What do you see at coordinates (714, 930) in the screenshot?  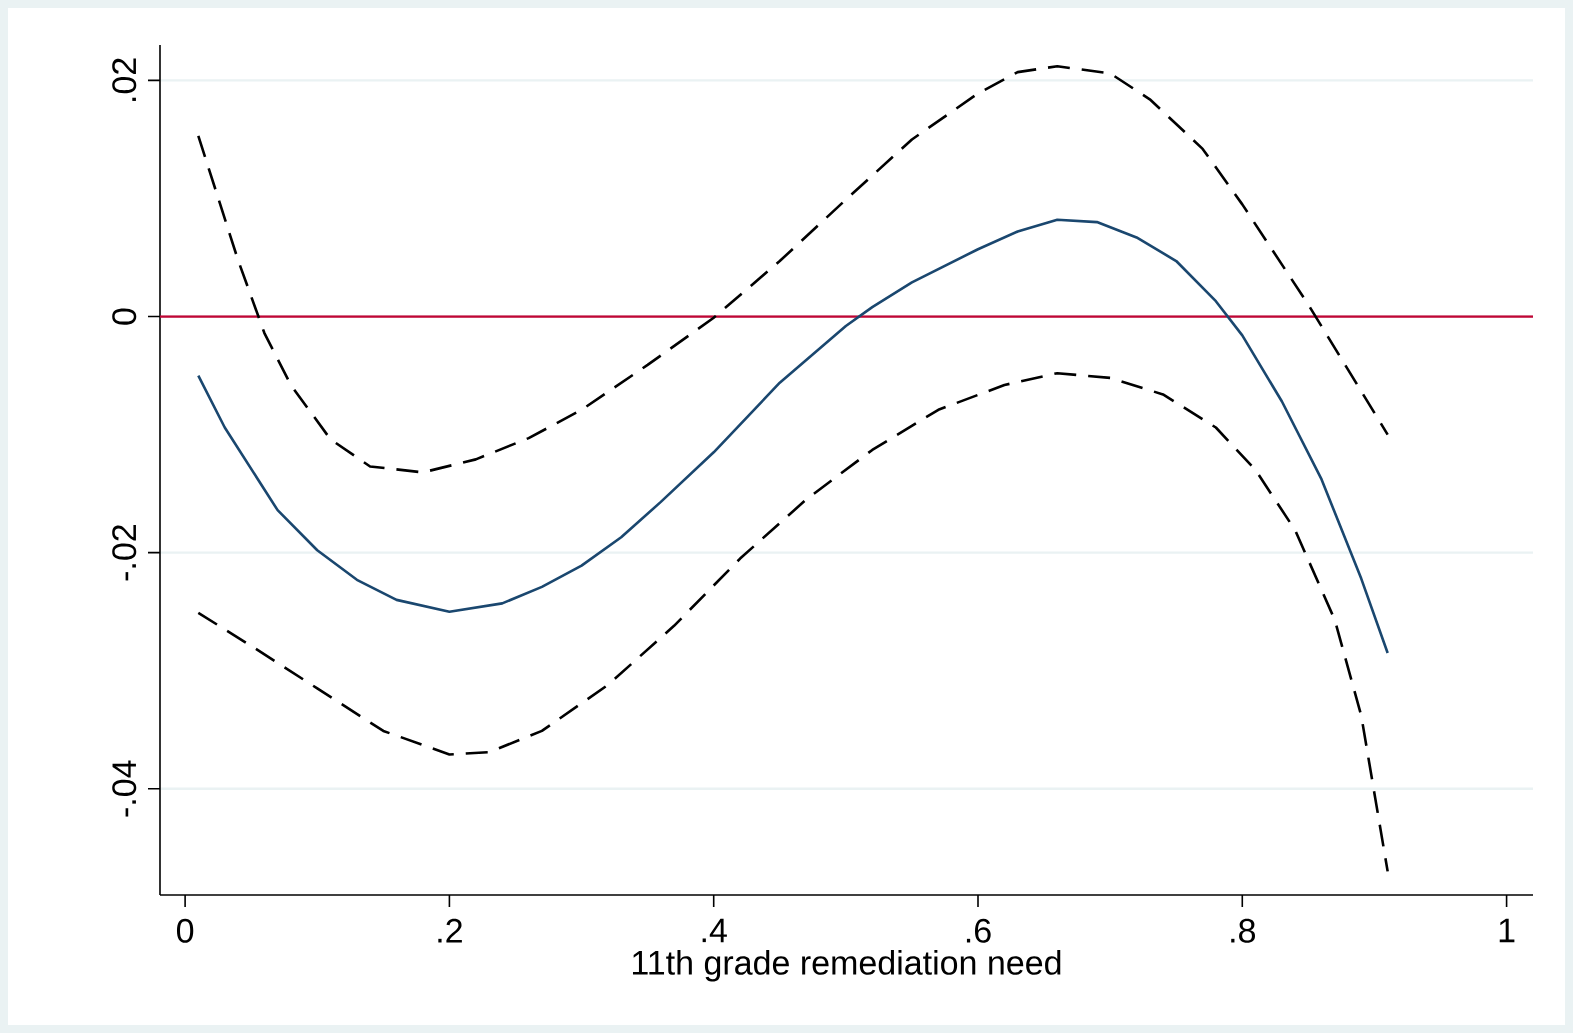 I see `x-tick-label: .4` at bounding box center [714, 930].